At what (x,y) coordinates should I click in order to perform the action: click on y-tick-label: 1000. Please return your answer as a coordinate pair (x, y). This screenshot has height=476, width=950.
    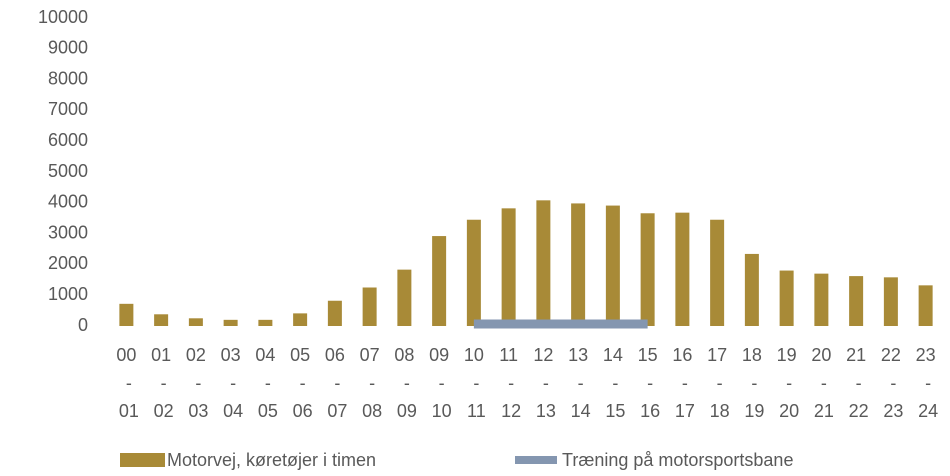
    Looking at the image, I should click on (68, 294).